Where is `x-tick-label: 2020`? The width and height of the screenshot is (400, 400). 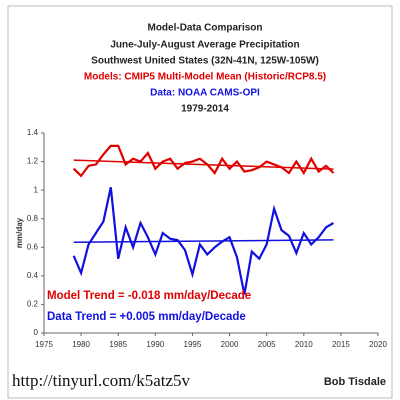 x-tick-label: 2020 is located at coordinates (378, 344).